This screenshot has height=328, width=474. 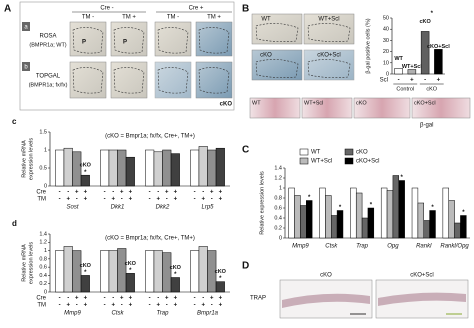 What do you see at coordinates (150, 239) in the screenshot?
I see `subtitle: (cKO = Bmpr1a; fx/fx, Cre+, TM+)` at bounding box center [150, 239].